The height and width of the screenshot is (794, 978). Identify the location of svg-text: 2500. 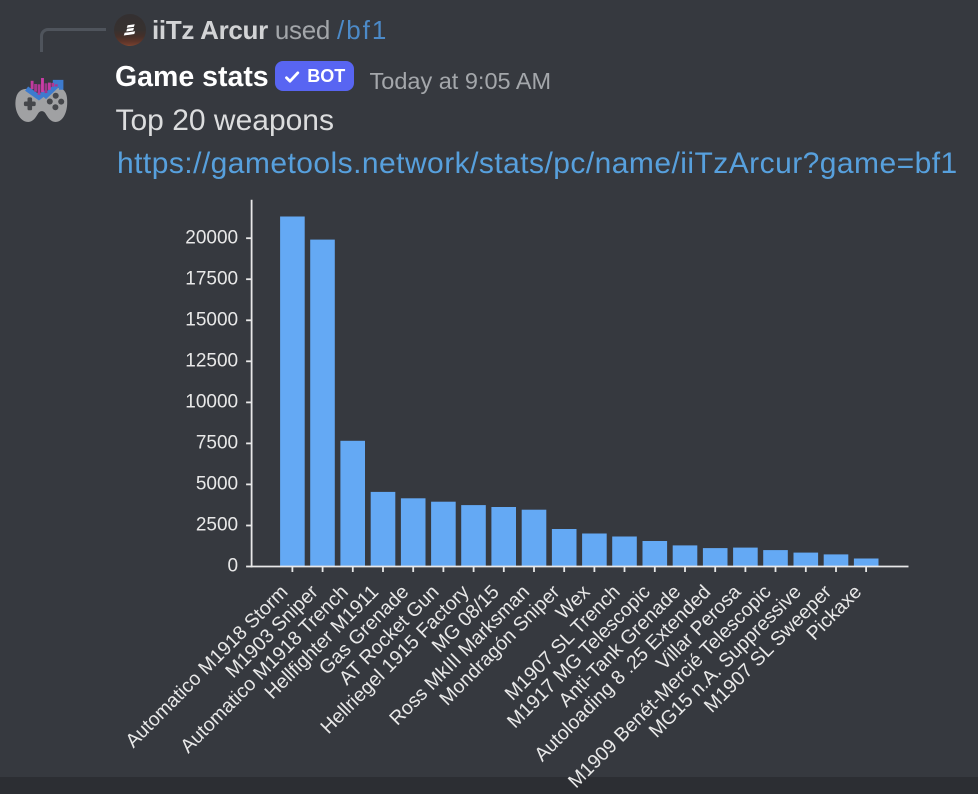
(217, 525).